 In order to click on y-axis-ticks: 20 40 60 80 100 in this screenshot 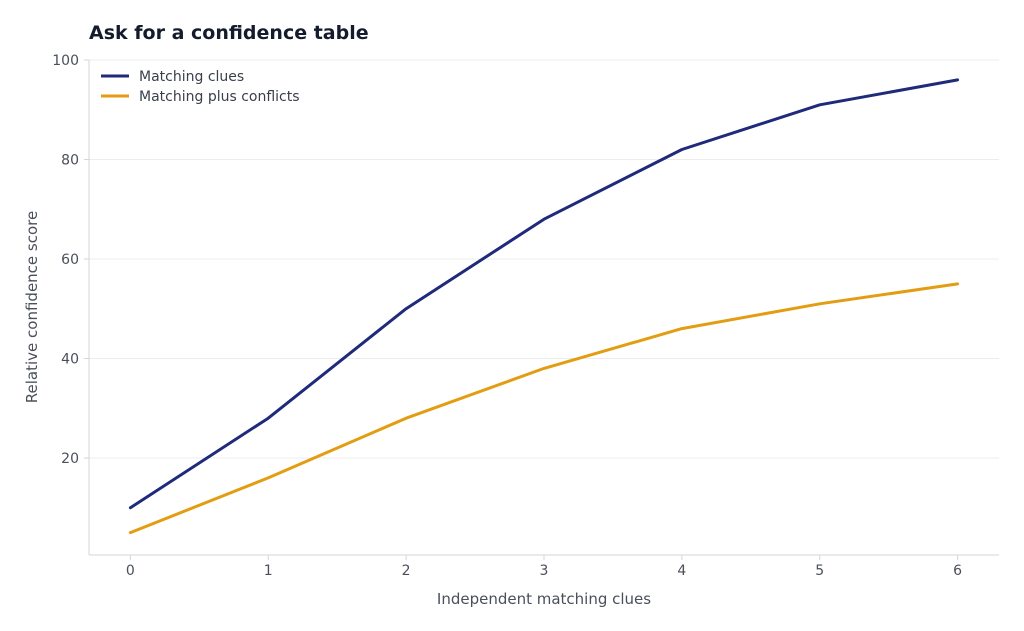, I will do `click(70, 260)`.